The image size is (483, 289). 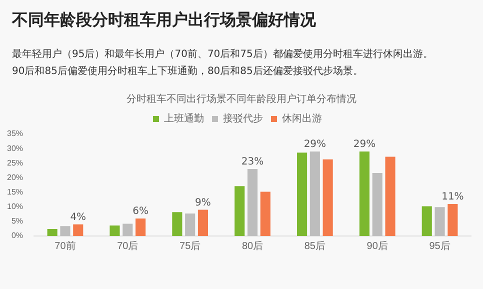 I want to click on y-tick-label: 15%, so click(x=15, y=191).